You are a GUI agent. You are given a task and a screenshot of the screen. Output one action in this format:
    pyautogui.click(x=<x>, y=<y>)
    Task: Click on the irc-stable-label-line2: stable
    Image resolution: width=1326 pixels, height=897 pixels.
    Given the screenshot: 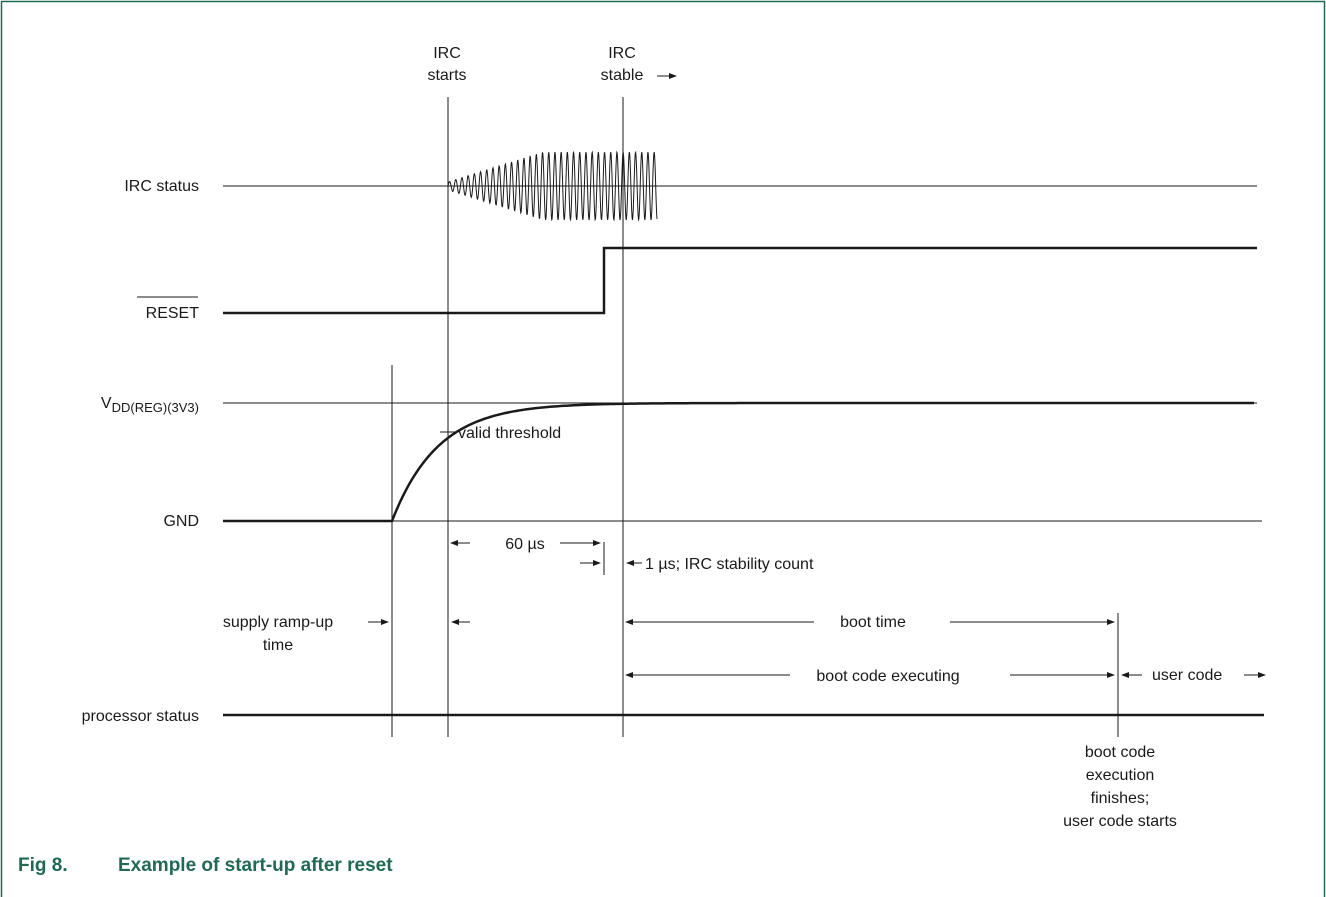 What is the action you would take?
    pyautogui.click(x=622, y=75)
    